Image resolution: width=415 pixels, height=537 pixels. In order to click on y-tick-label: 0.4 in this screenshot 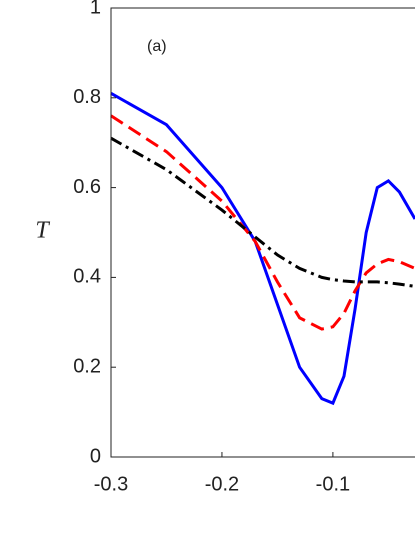, I will do `click(87, 277)`.